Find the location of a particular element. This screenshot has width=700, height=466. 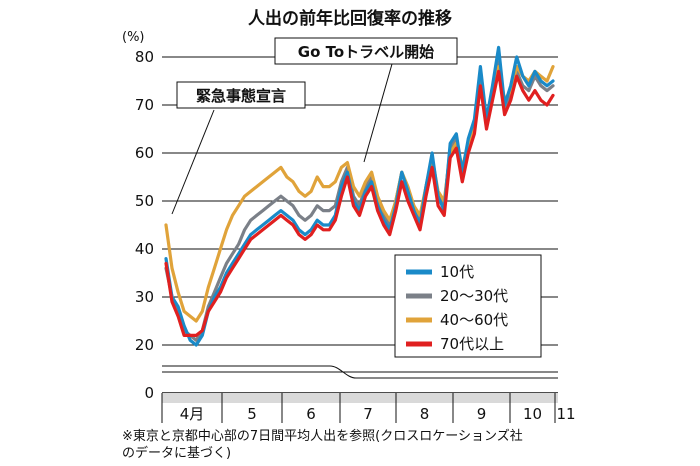

footnote-line-1: のデータに基づく) is located at coordinates (176, 453).